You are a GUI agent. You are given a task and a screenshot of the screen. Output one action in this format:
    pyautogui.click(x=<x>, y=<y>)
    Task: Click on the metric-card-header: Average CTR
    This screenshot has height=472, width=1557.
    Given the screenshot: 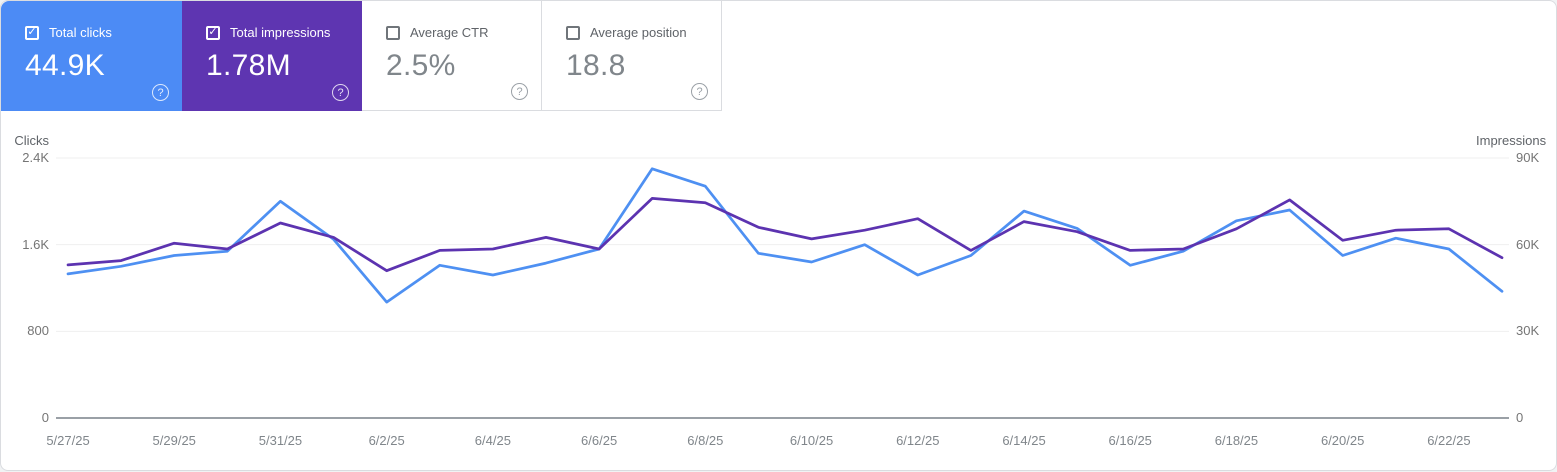 What is the action you would take?
    pyautogui.click(x=437, y=32)
    